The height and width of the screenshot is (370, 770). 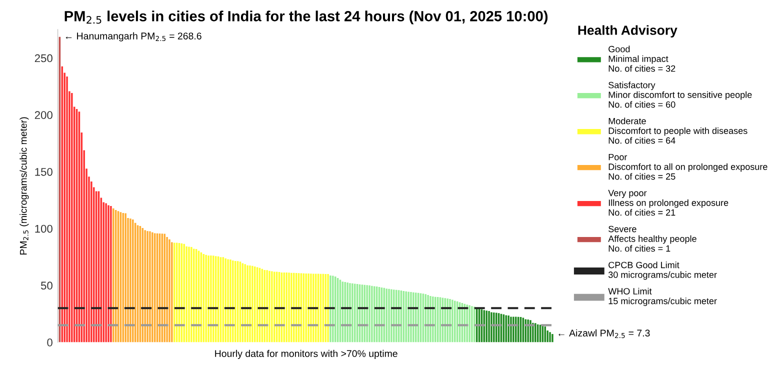 What do you see at coordinates (24, 185) in the screenshot?
I see `y-axis-title: PM$_{2.5}$ (micrograms/cubic meter)` at bounding box center [24, 185].